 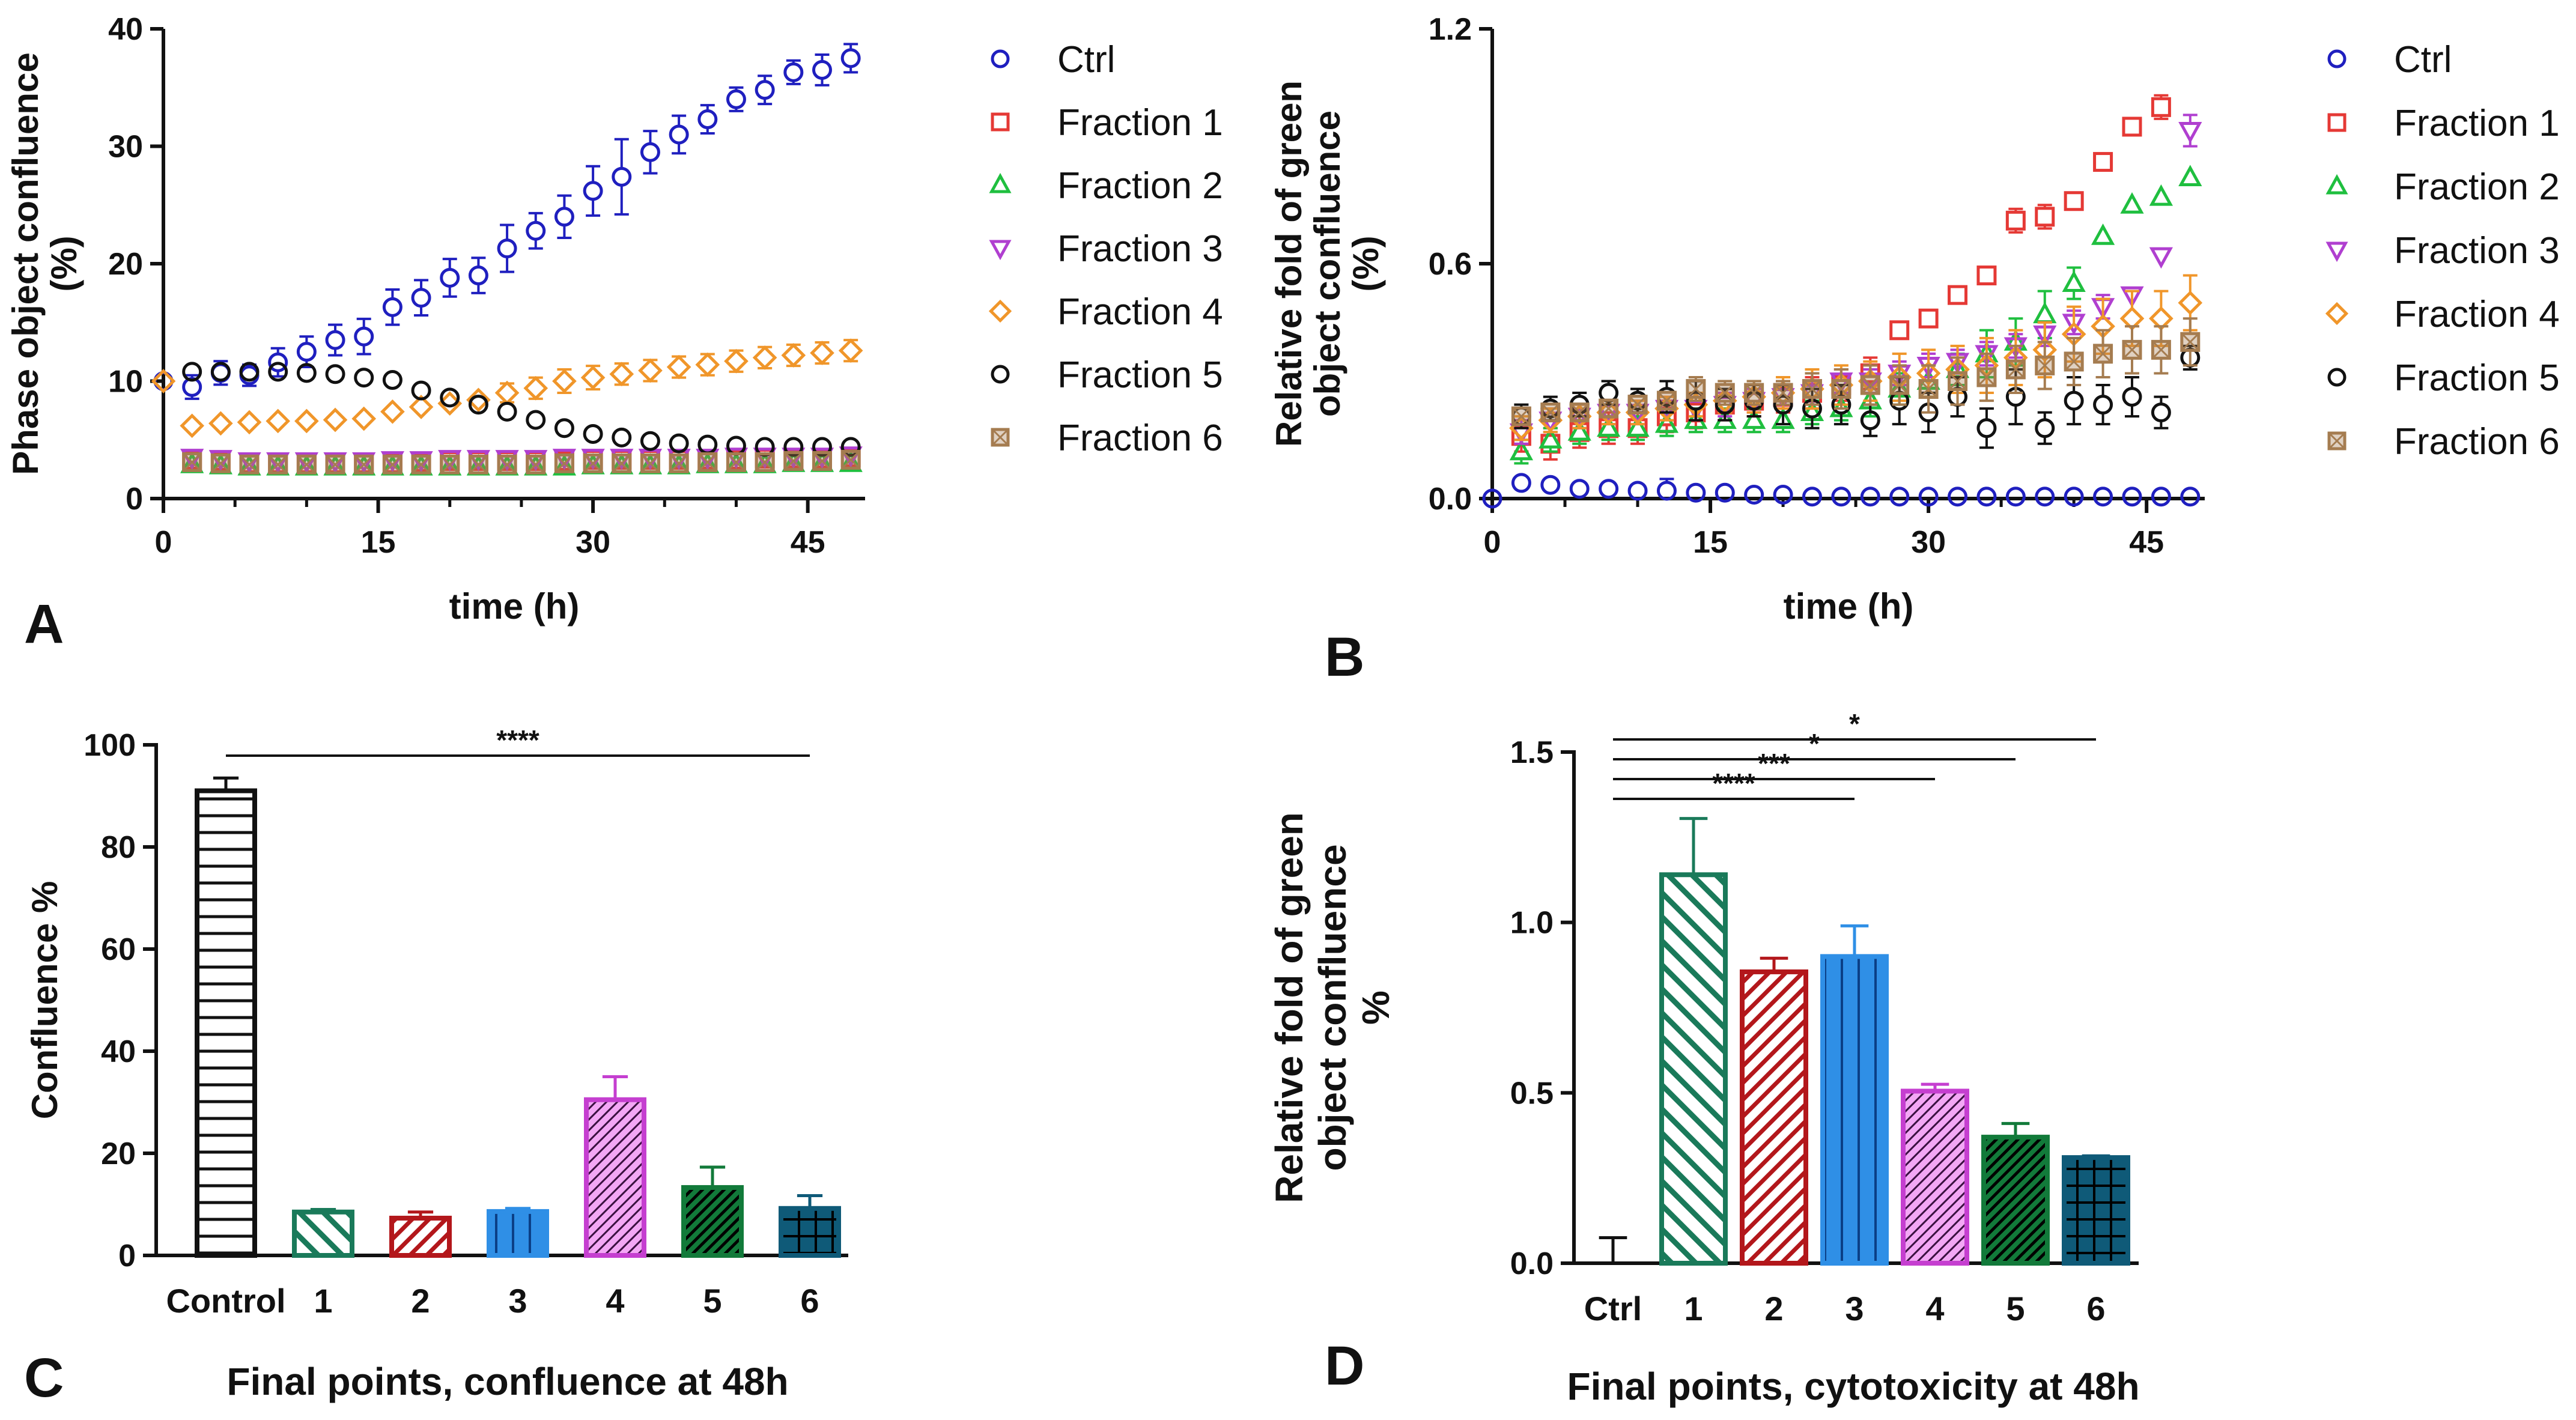 I want to click on legend-label: Fraction 6, so click(x=1140, y=438).